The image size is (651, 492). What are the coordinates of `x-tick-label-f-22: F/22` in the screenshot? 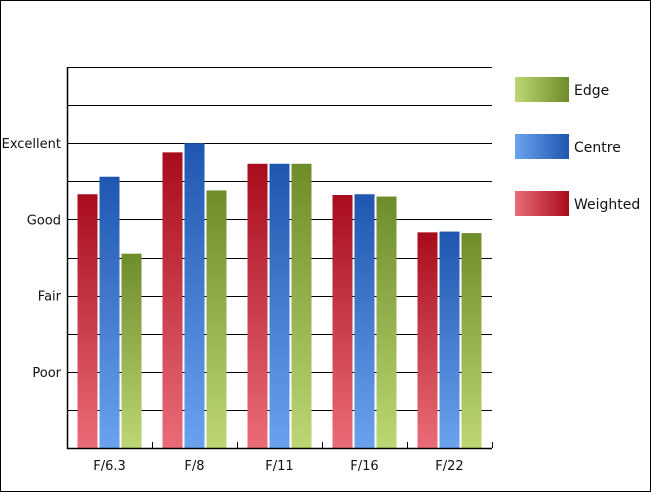 It's located at (449, 466).